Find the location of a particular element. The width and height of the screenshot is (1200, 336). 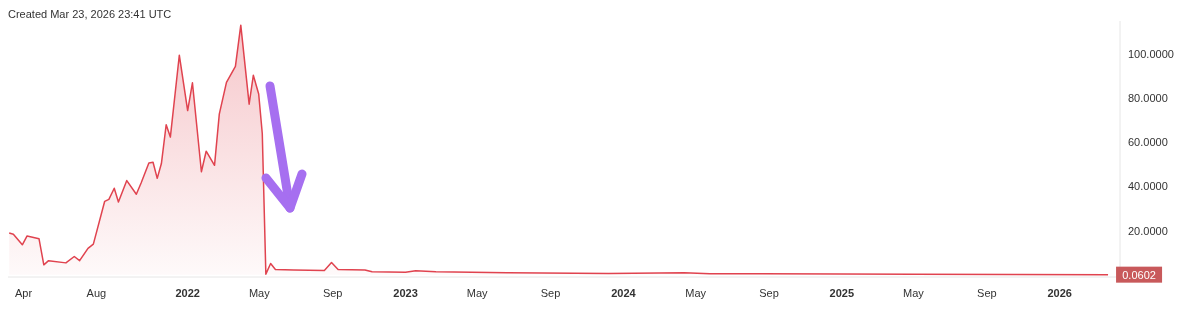

x-tick-label: 2023 is located at coordinates (405, 293).